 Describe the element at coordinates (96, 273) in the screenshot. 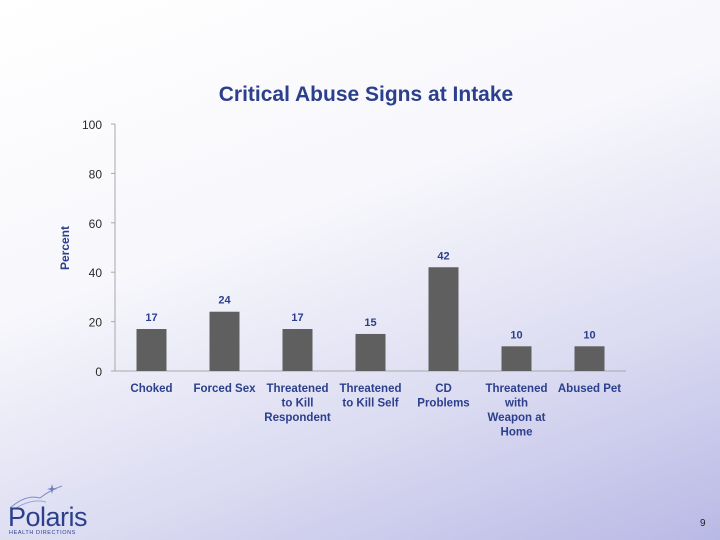

I see `y-tick-label: 40` at that location.